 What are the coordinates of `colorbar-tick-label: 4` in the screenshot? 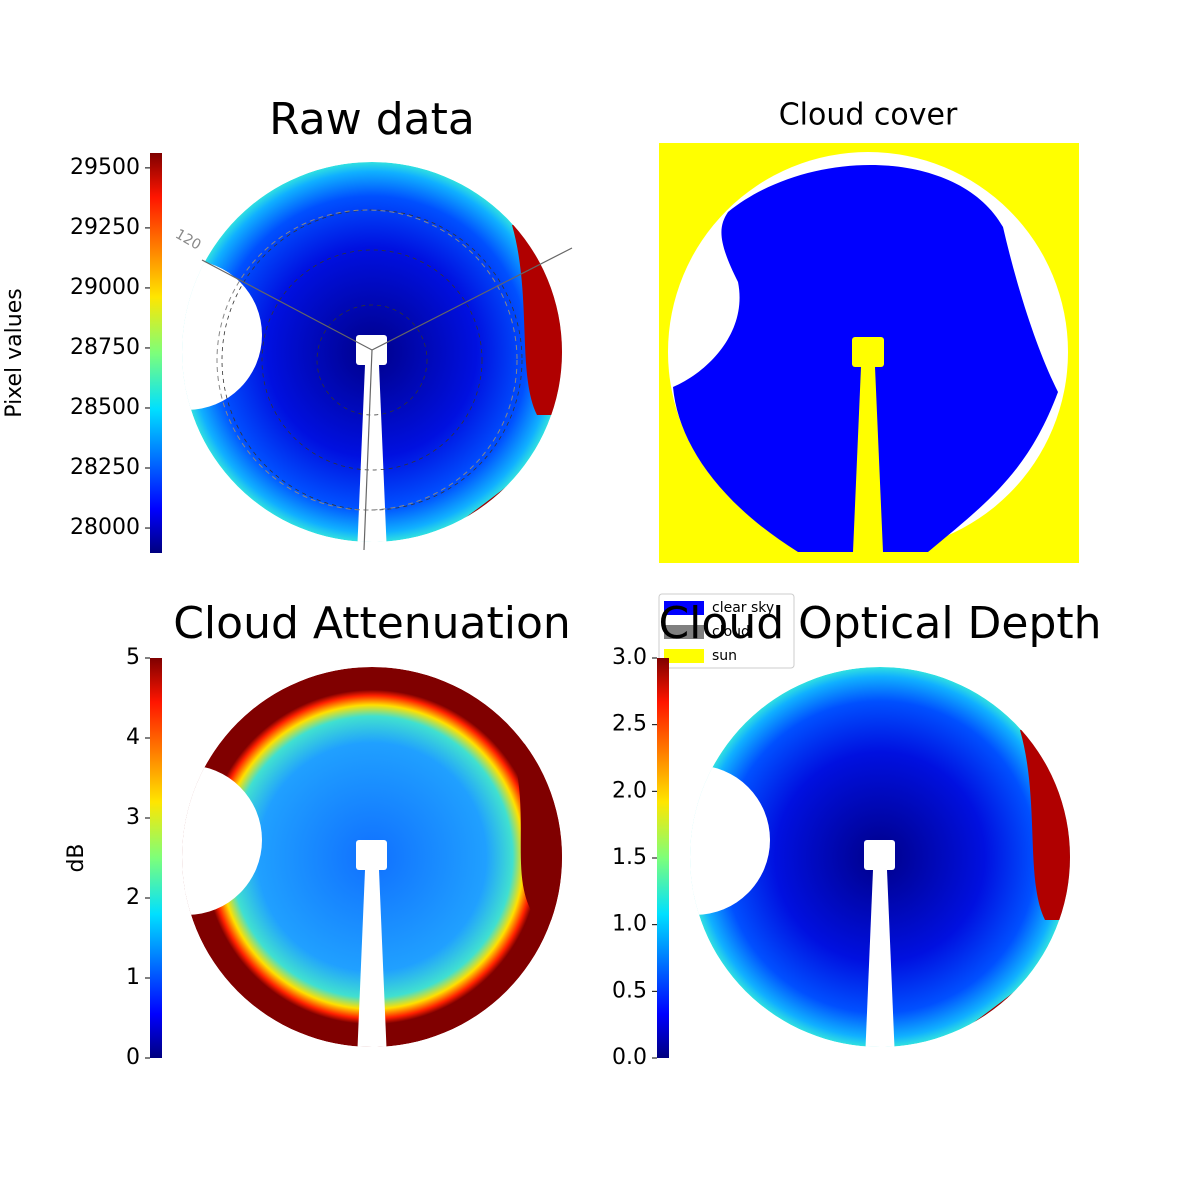 It's located at (133, 737).